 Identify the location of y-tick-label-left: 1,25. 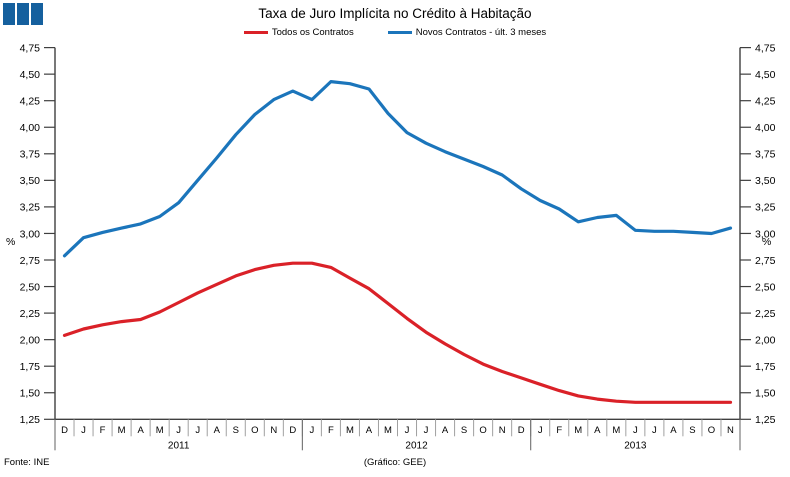
(30, 420).